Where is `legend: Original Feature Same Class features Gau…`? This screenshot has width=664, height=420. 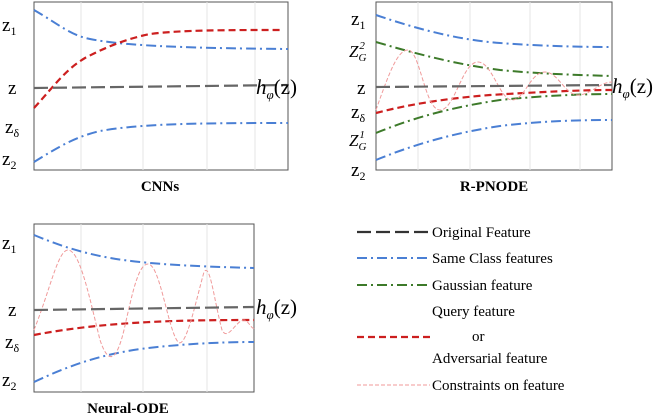
legend: Original Feature Same Class features Gau… is located at coordinates (461, 309).